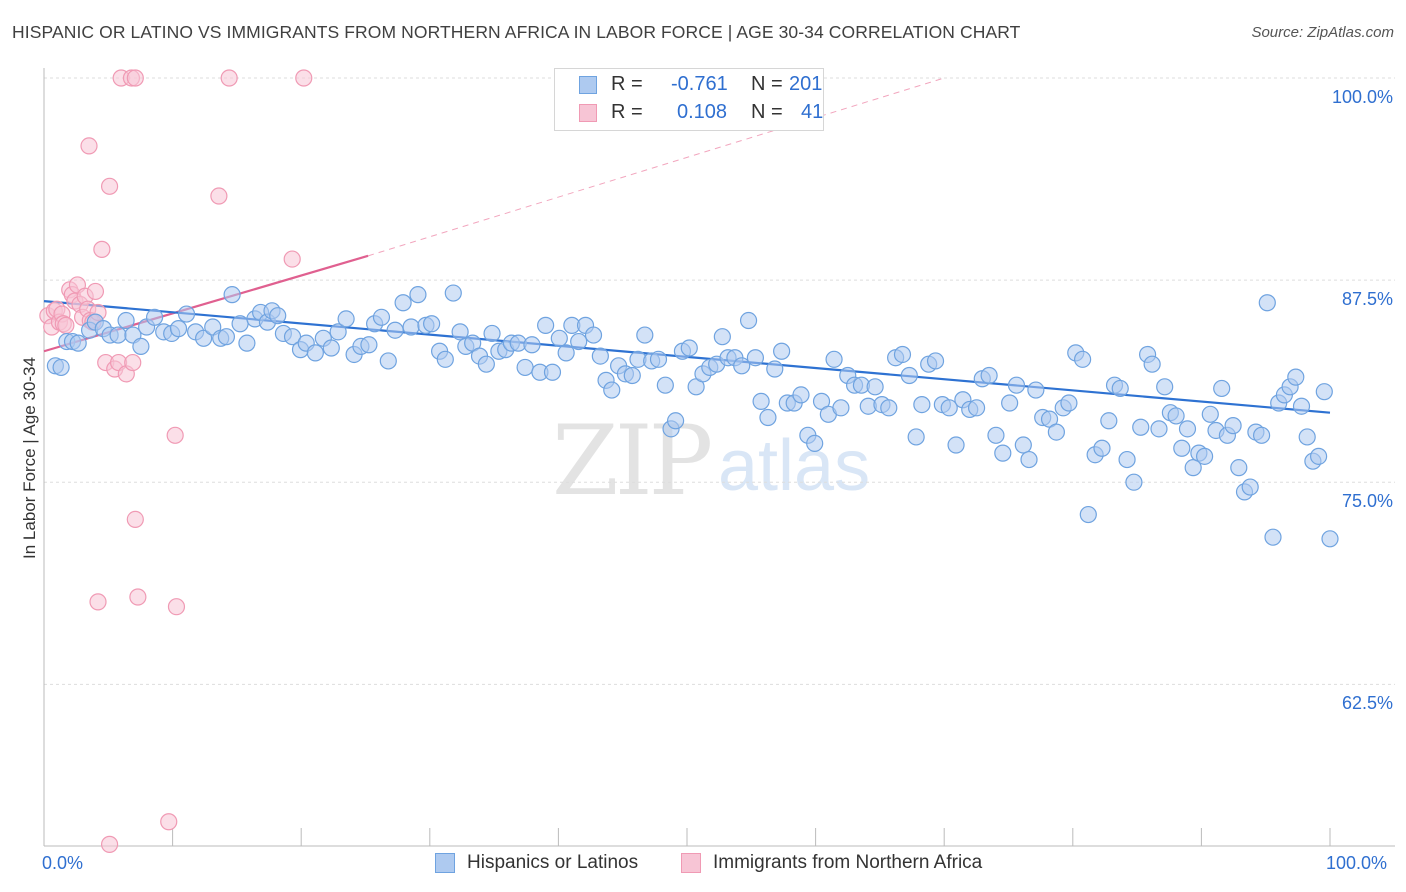  What do you see at coordinates (1367, 703) in the screenshot?
I see `y-tick-label: 62.5%` at bounding box center [1367, 703].